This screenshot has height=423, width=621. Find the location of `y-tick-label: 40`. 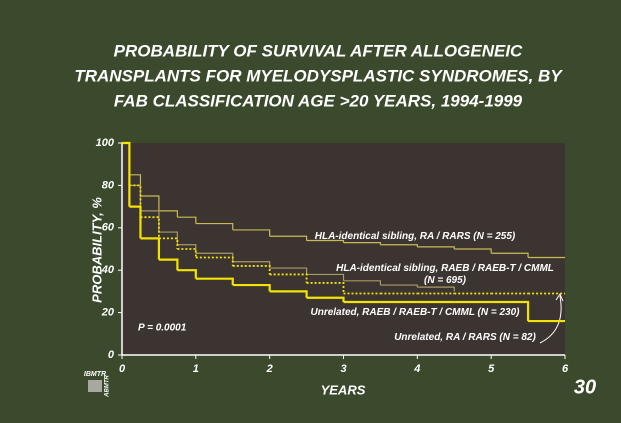

y-tick-label: 40 is located at coordinates (108, 270).